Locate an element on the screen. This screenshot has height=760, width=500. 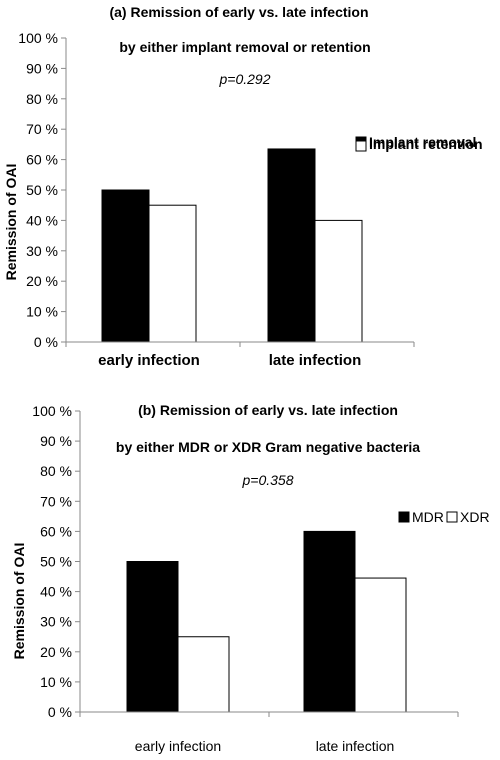
chart-a-bars is located at coordinates (232, 245).